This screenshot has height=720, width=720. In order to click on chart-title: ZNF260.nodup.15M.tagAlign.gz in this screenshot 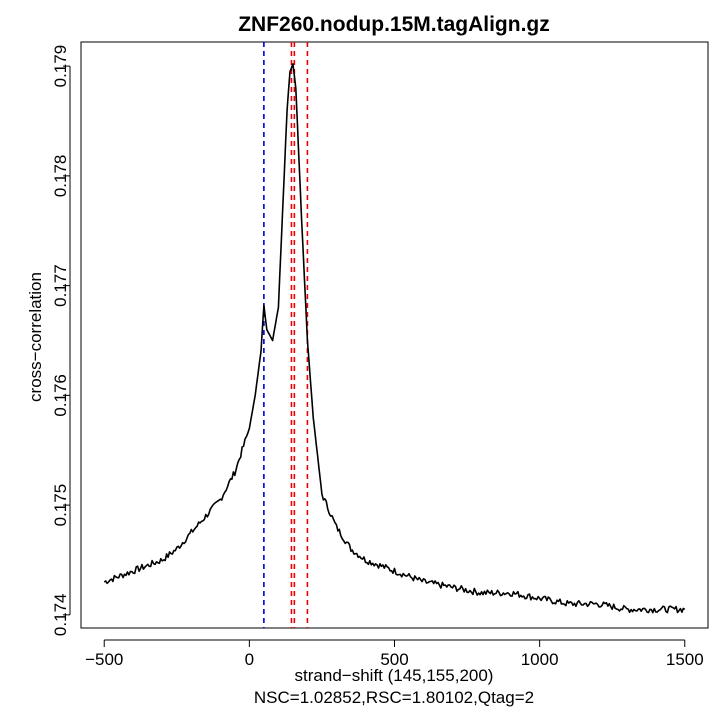, I will do `click(394, 24)`.